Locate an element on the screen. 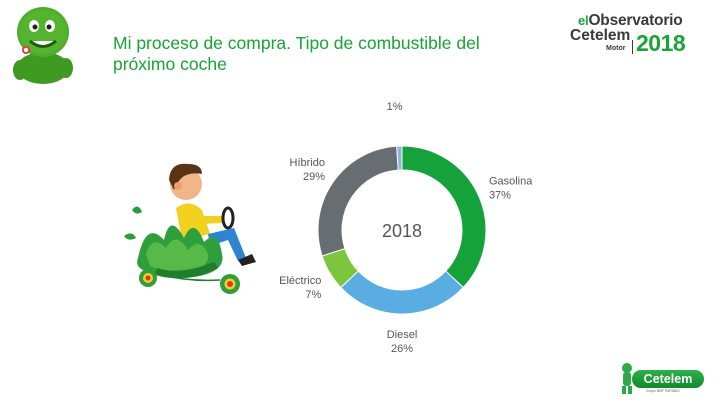 This screenshot has width=722, height=407. slice-value-label: 26% is located at coordinates (402, 349).